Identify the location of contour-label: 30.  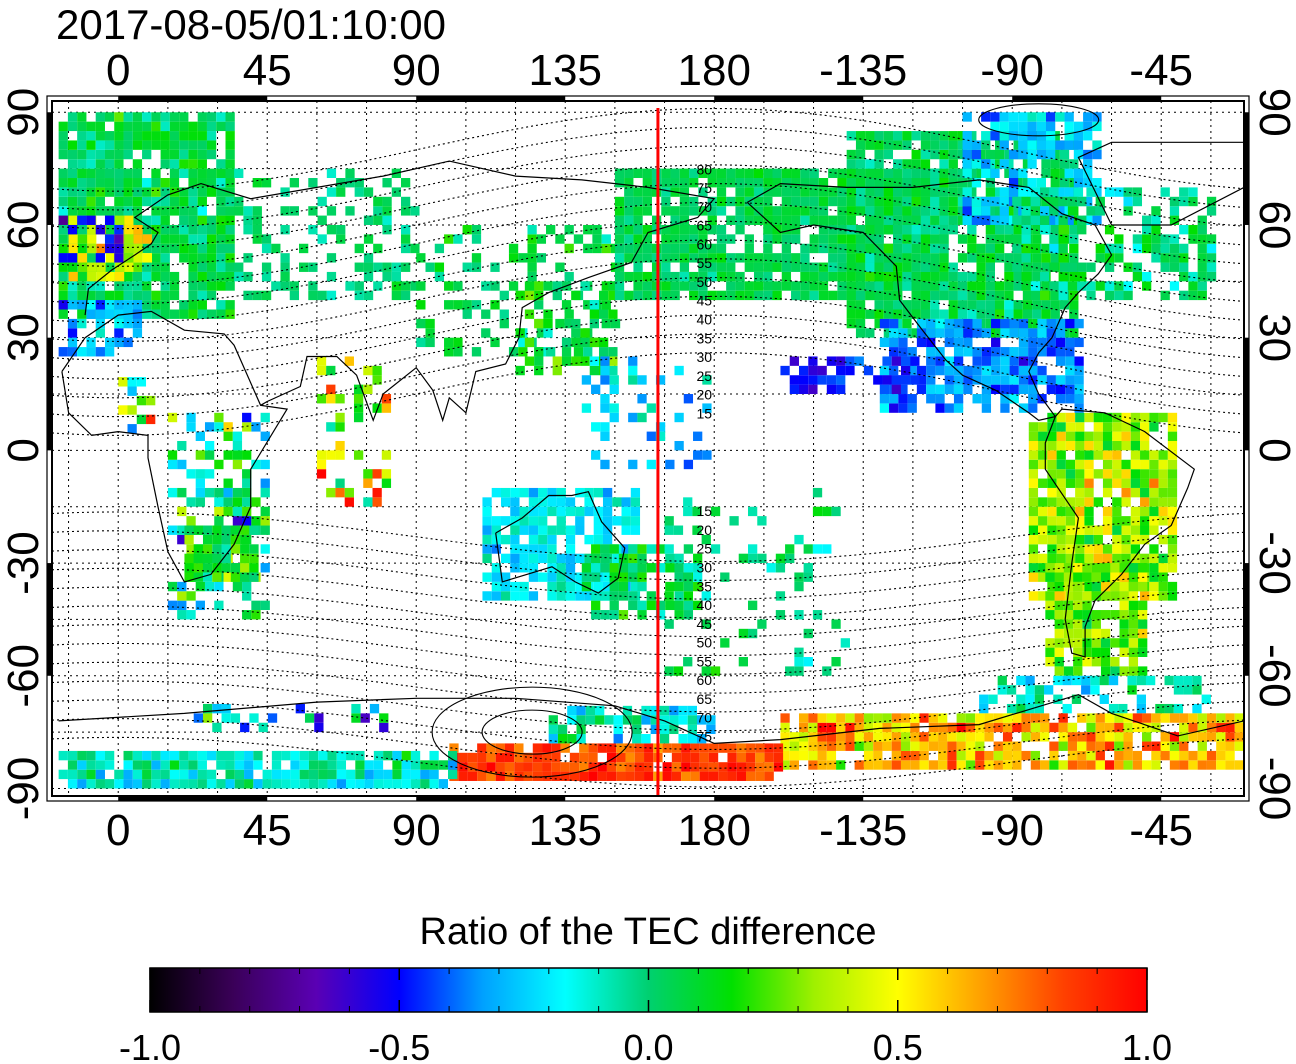
(704, 357).